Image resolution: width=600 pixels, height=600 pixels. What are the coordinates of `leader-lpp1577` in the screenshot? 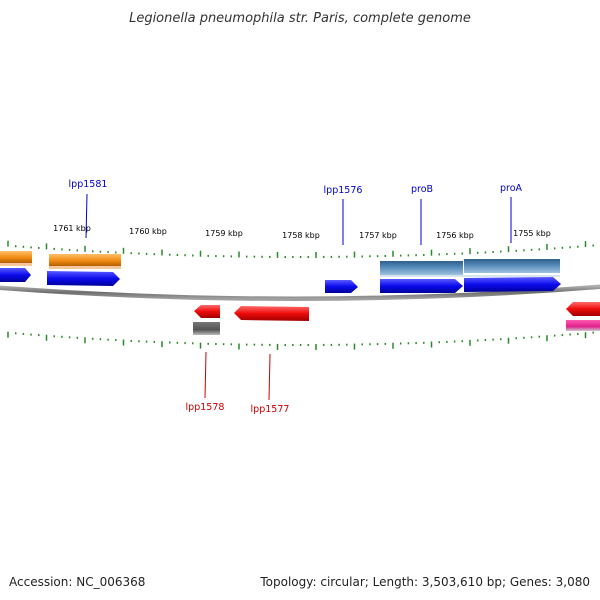 It's located at (269, 377).